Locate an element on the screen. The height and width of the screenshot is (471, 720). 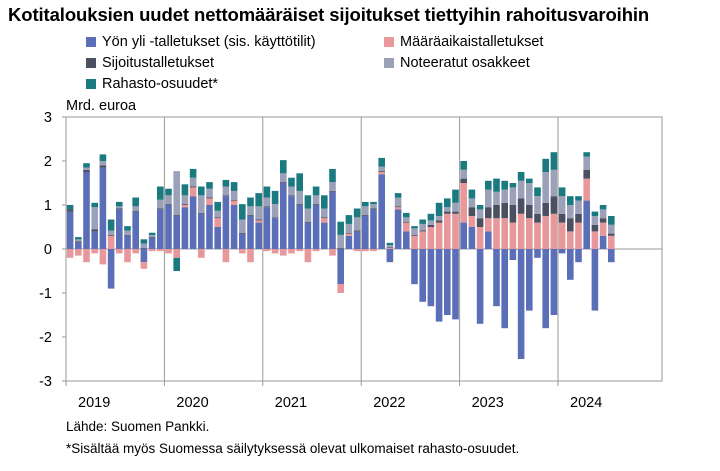
legend-label: Noteeratut osakkeet is located at coordinates (465, 63).